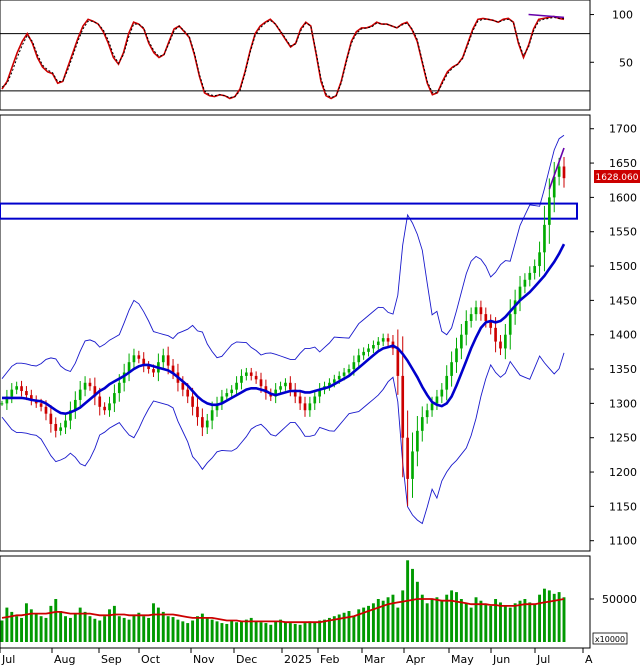 The image size is (642, 667). Describe the element at coordinates (8, 659) in the screenshot. I see `time-tick-label: Jul` at that location.